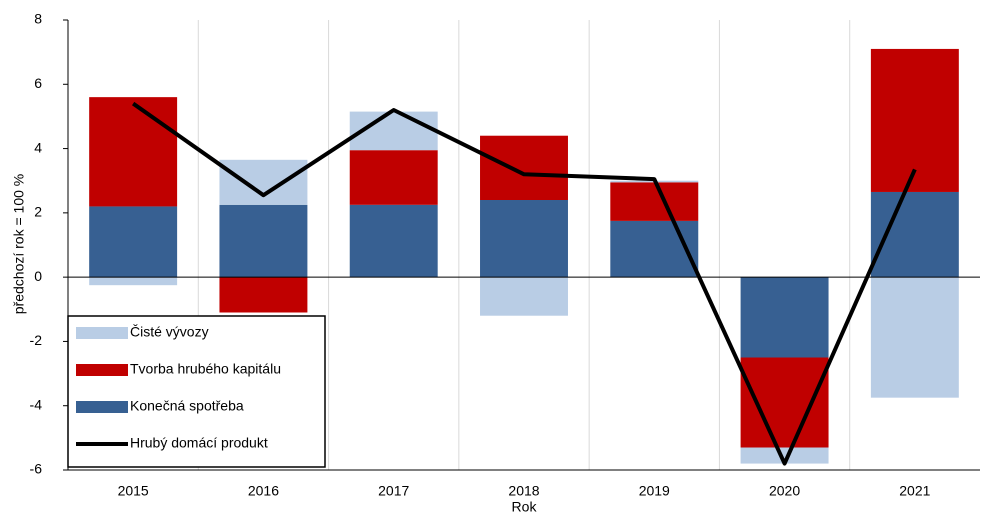 The image size is (984, 516). I want to click on x-tick-label: 2019, so click(654, 491).